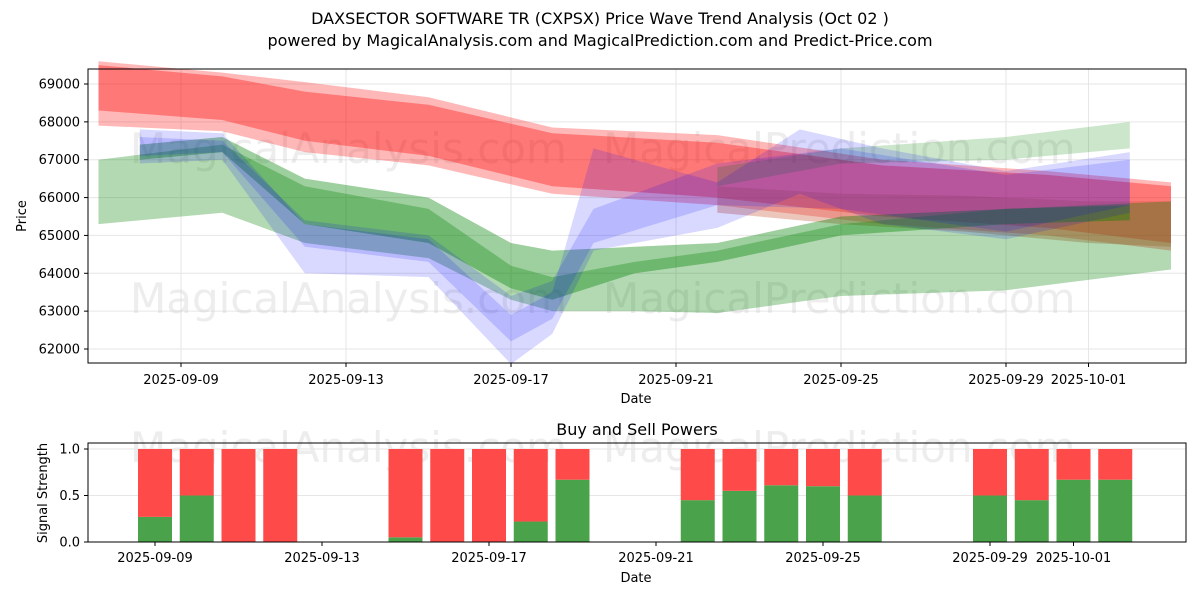  What do you see at coordinates (635, 578) in the screenshot?
I see `bar-x-axis-label: Date` at bounding box center [635, 578].